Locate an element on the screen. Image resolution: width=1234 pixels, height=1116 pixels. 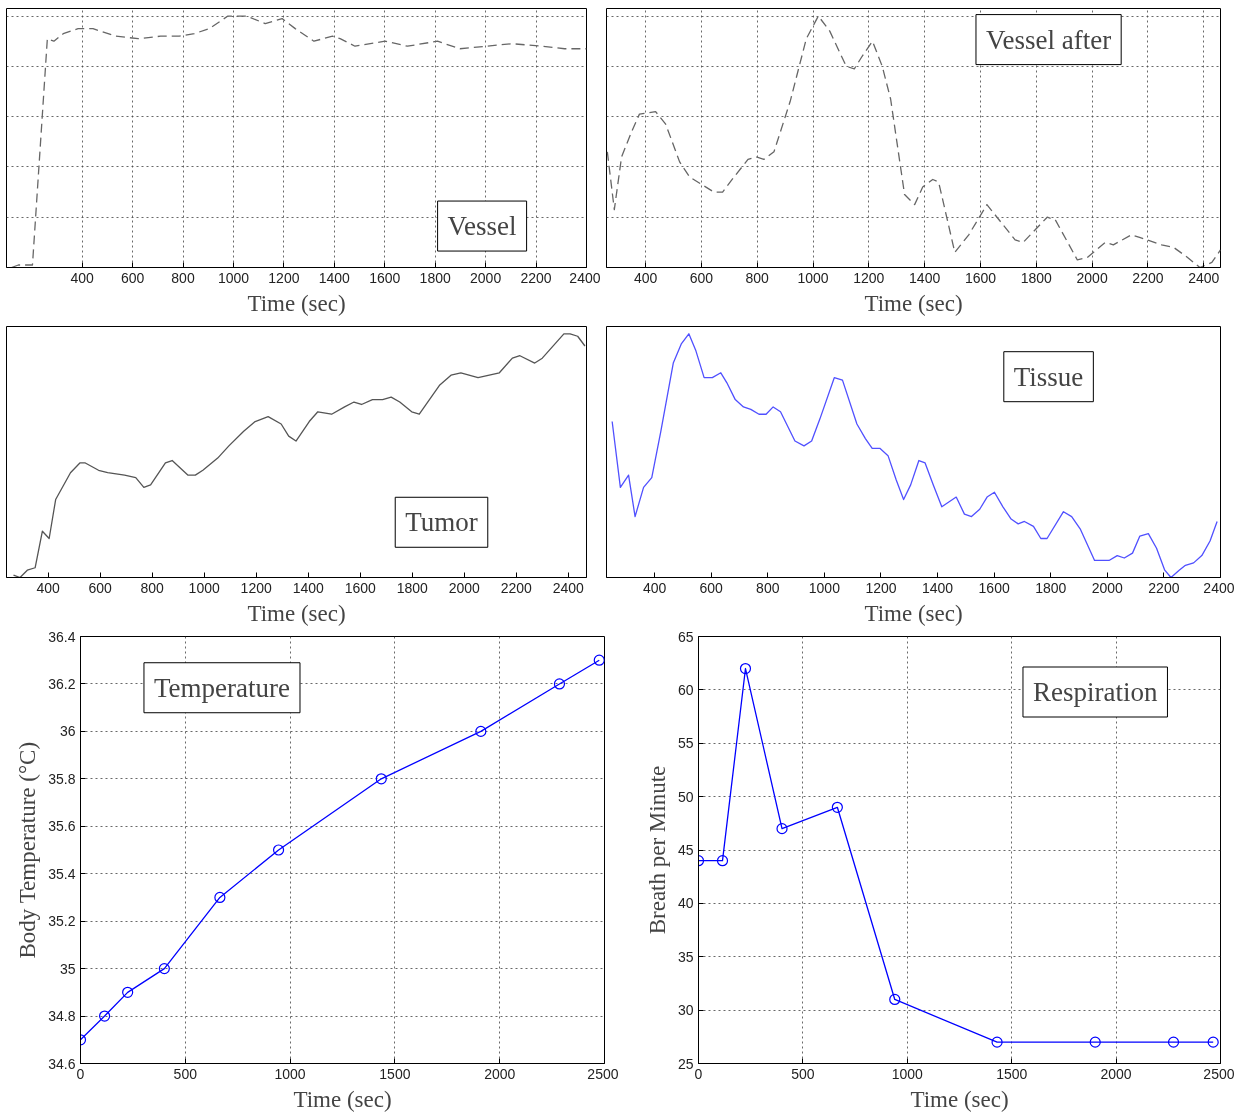
y-tick-label: 35.2 is located at coordinates (62, 921).